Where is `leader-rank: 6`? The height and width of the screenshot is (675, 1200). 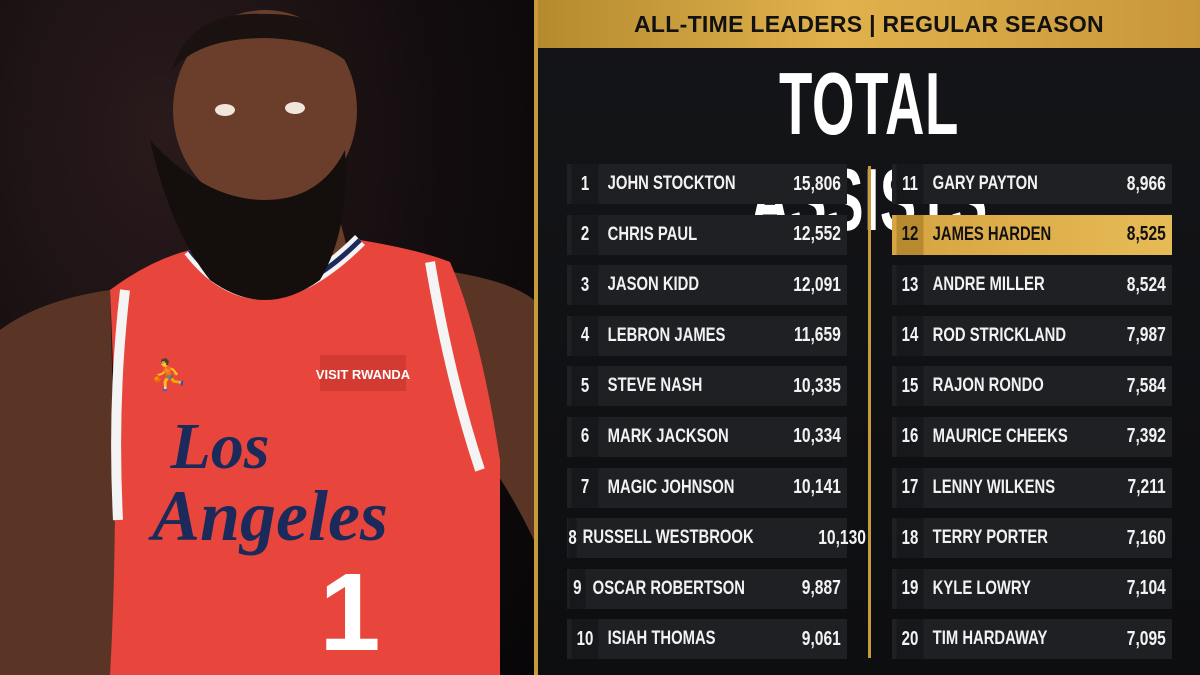 leader-rank: 6 is located at coordinates (585, 436).